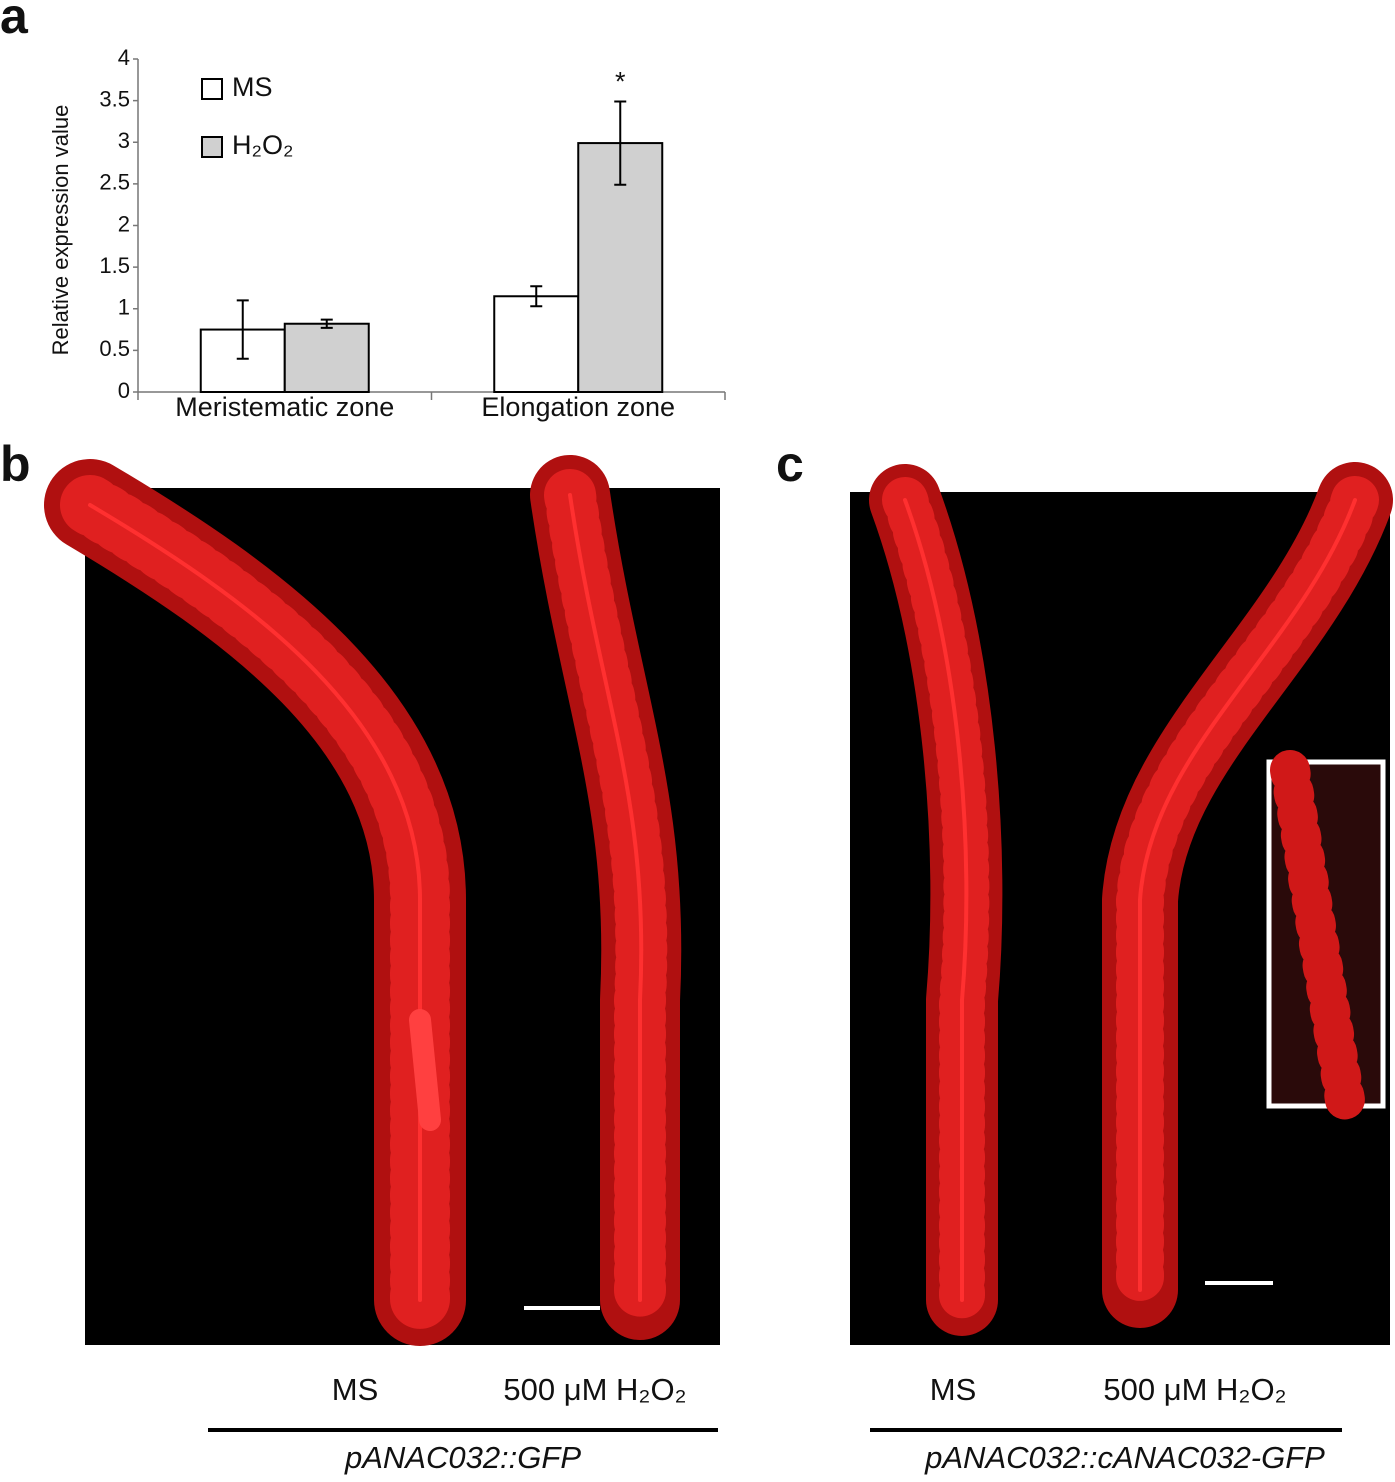 The width and height of the screenshot is (1395, 1482). I want to click on y-tick-label: 0, so click(124, 390).